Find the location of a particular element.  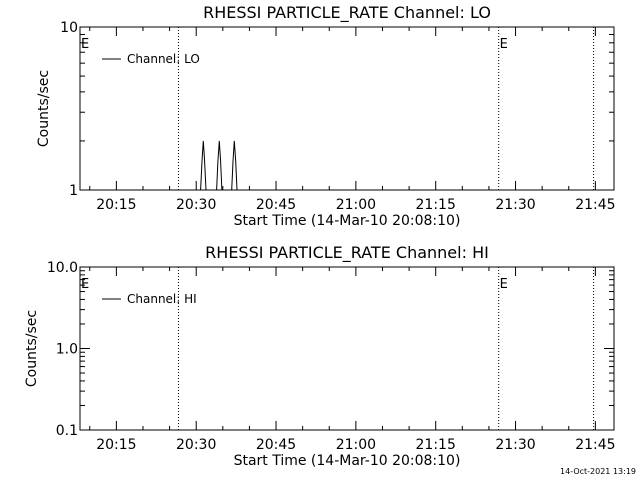

y-tick-label: 1.0 is located at coordinates (67, 350).